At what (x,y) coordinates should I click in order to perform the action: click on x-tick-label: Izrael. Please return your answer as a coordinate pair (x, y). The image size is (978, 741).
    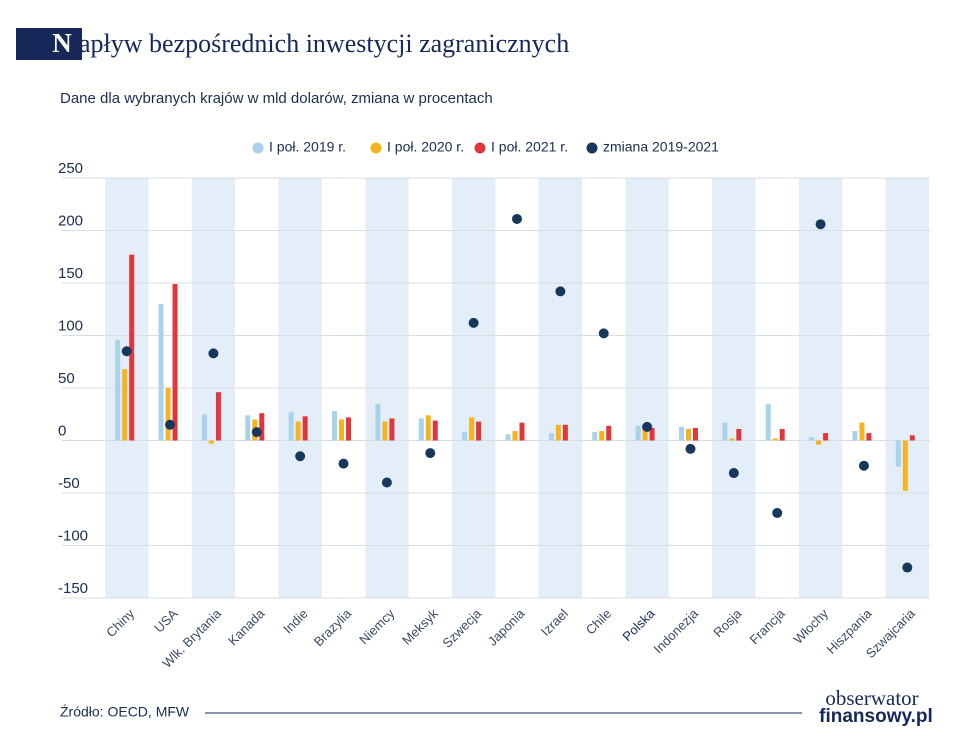
    Looking at the image, I should click on (554, 622).